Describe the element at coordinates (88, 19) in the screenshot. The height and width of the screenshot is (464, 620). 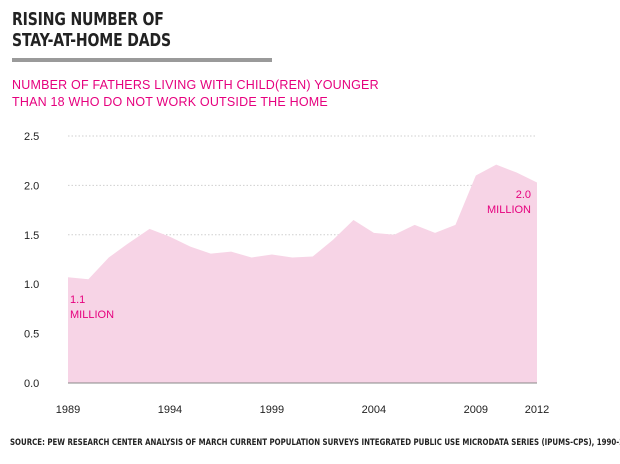
I see `chart-title-line-1: RISING NUMBER OF` at that location.